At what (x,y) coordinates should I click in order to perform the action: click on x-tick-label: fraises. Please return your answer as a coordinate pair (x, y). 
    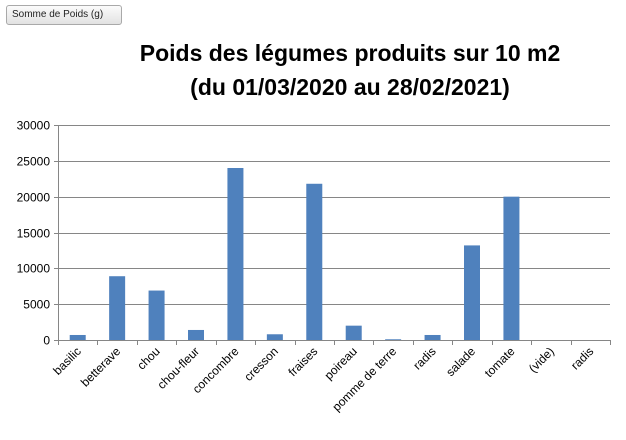
    Looking at the image, I should click on (303, 361).